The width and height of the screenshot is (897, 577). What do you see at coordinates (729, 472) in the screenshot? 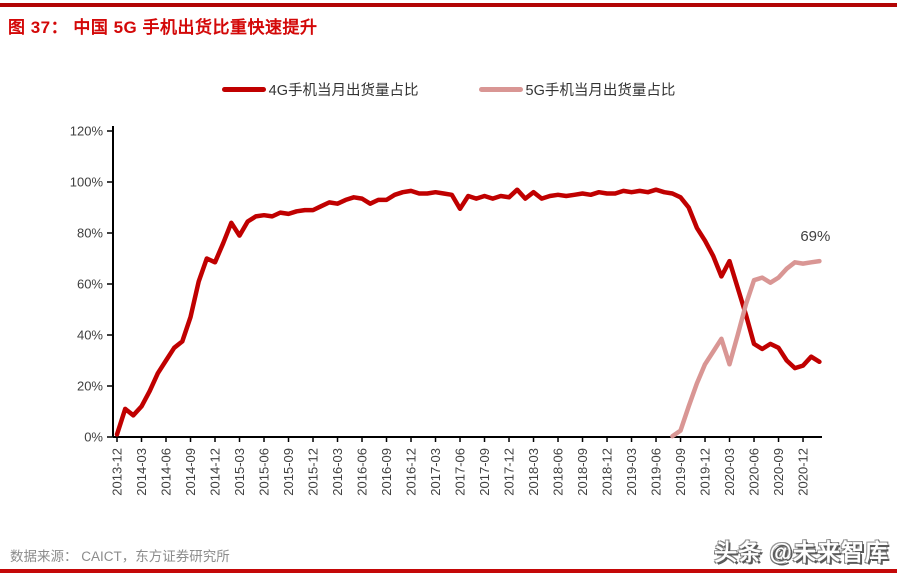
I see `x-tick-label: 2020-03` at bounding box center [729, 472].